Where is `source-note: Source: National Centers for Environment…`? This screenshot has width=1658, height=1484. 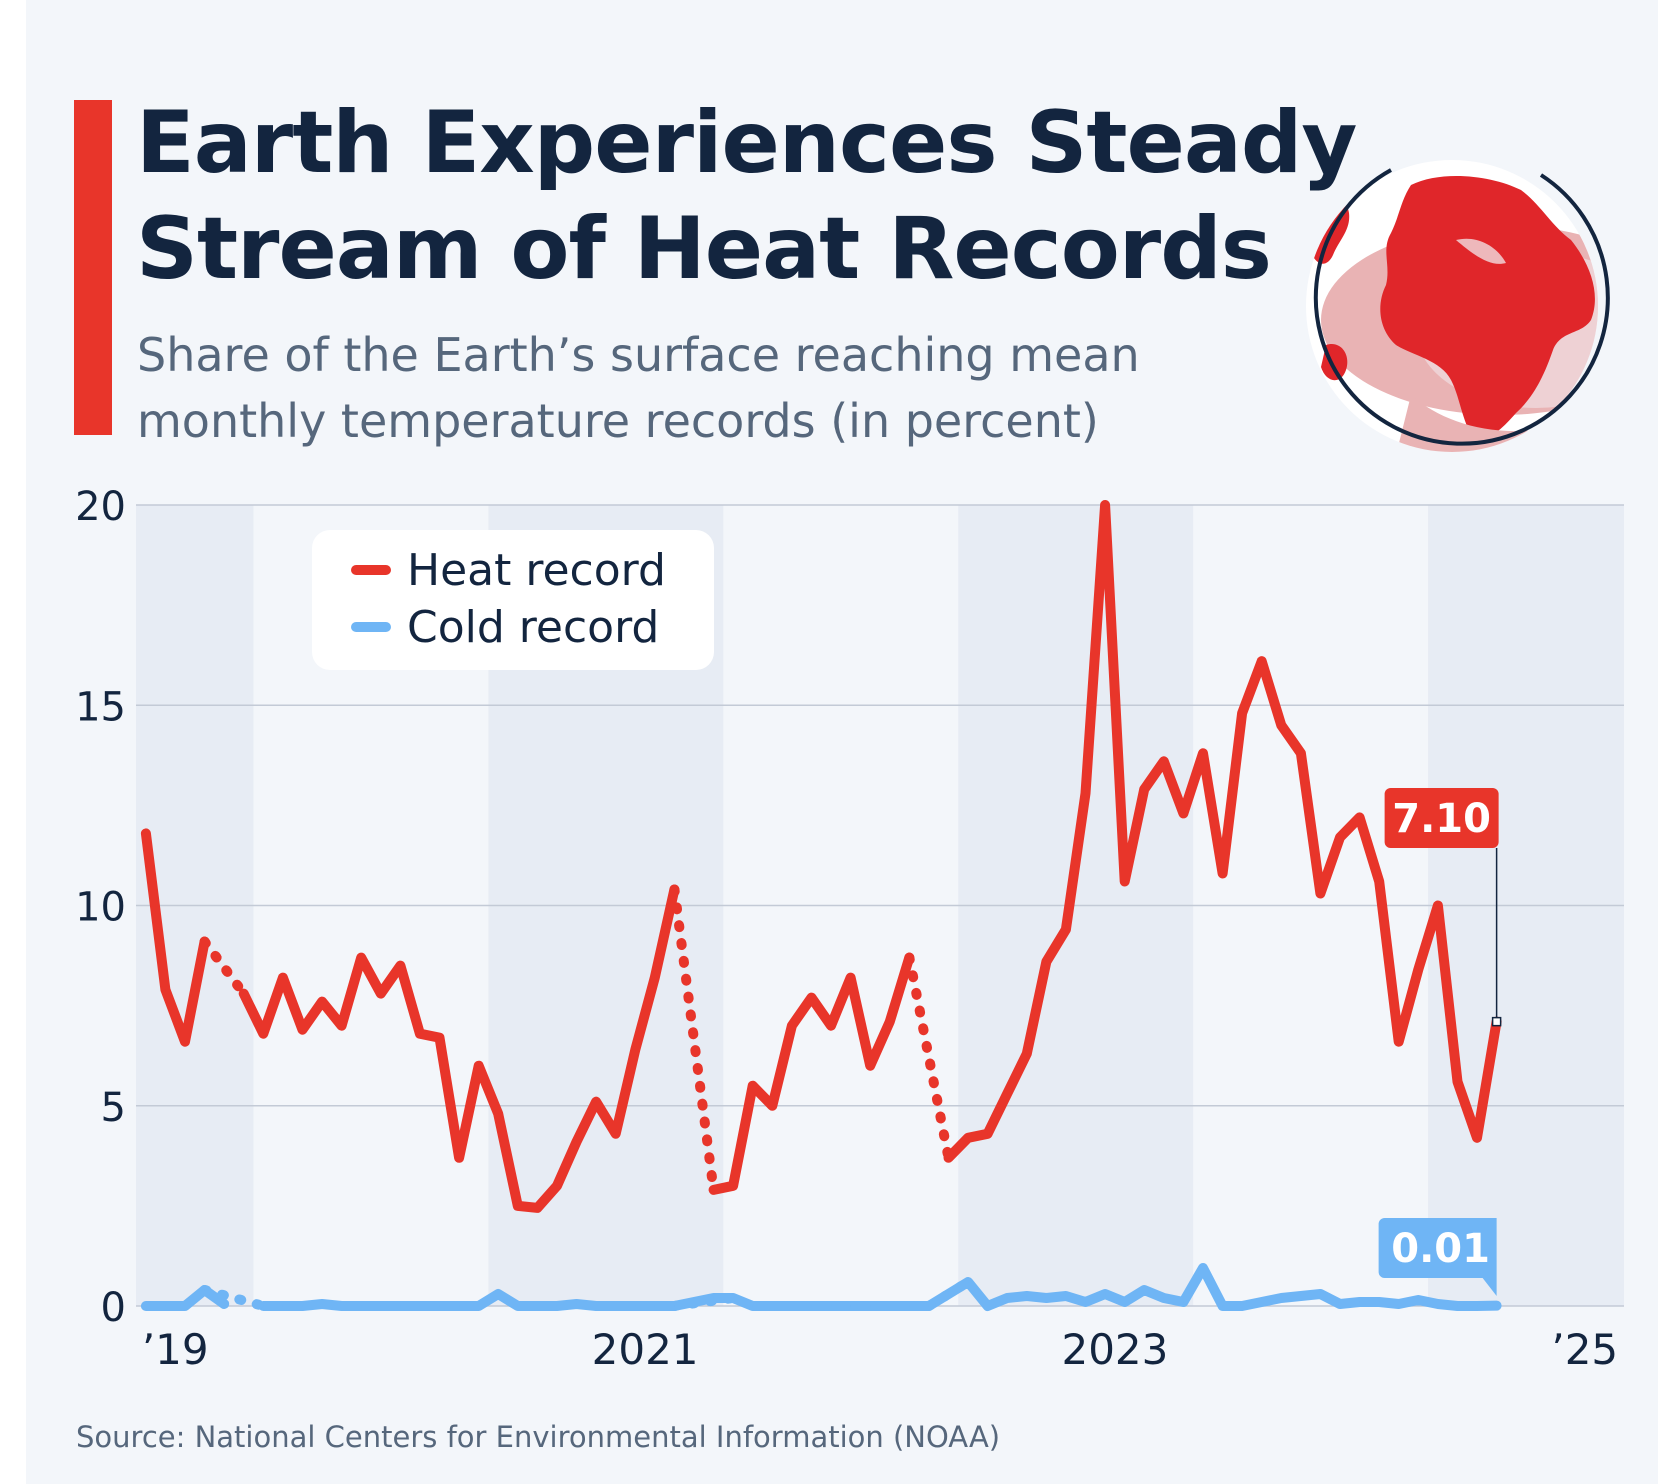 source-note: Source: National Centers for Environment… is located at coordinates (538, 1437).